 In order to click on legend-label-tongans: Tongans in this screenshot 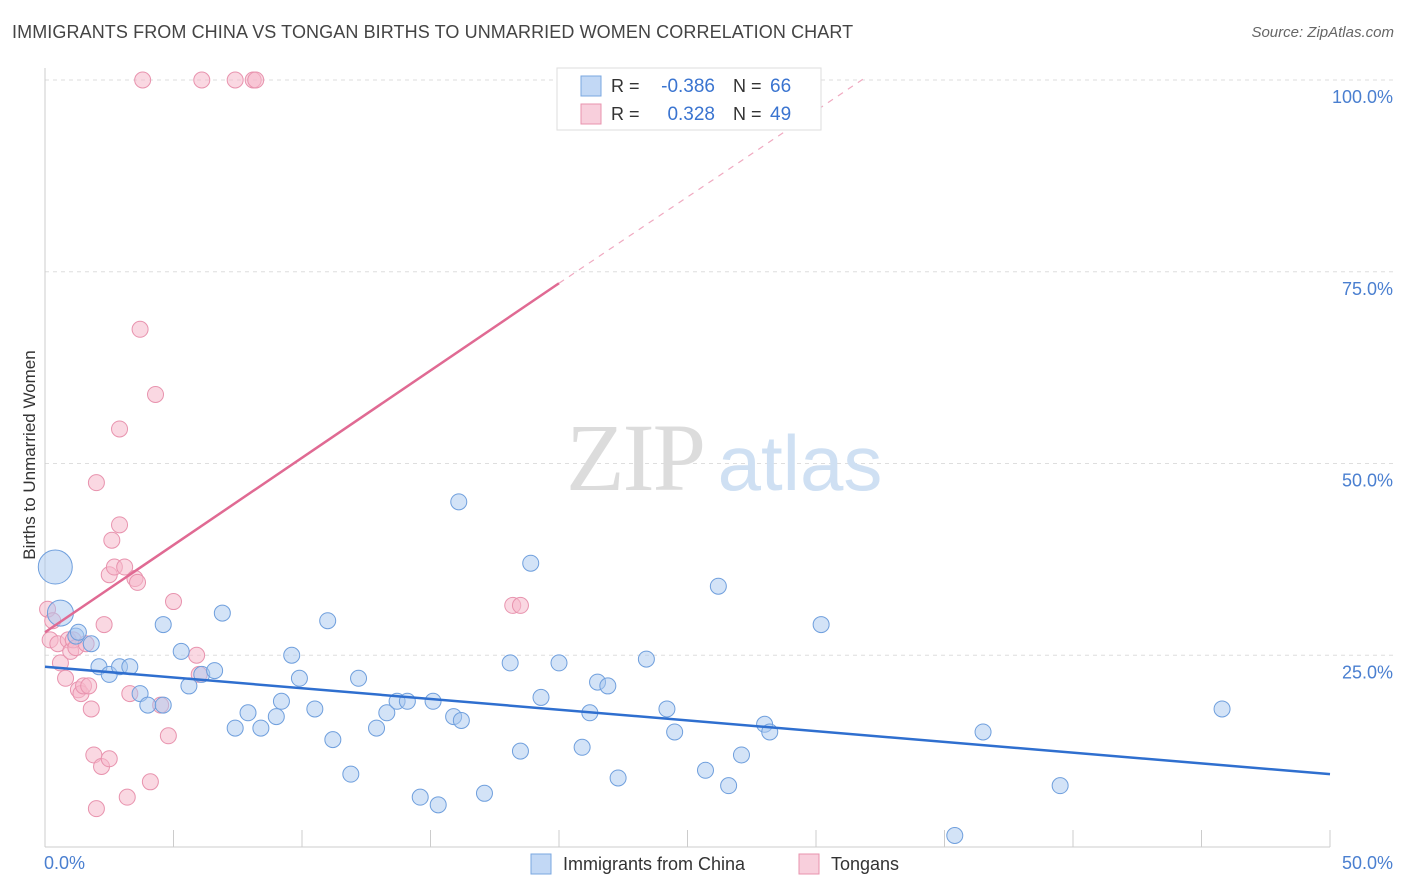, I will do `click(865, 864)`.